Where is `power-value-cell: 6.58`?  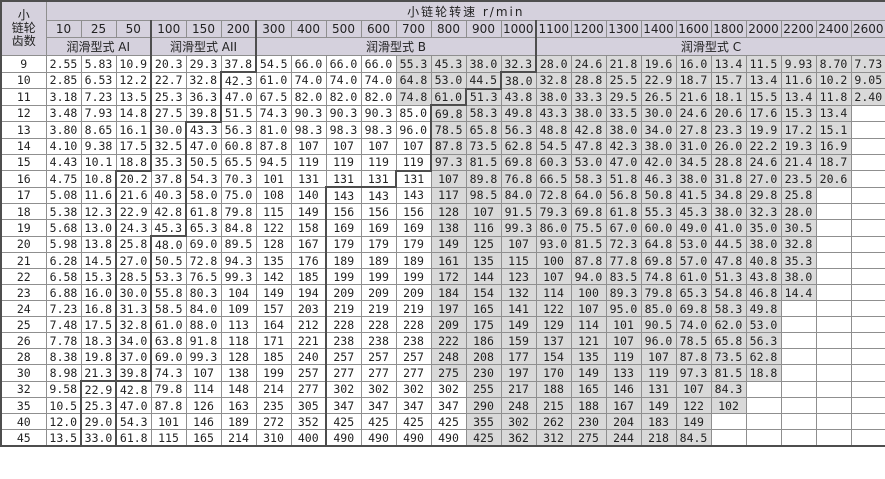
power-value-cell: 6.58 is located at coordinates (63, 276).